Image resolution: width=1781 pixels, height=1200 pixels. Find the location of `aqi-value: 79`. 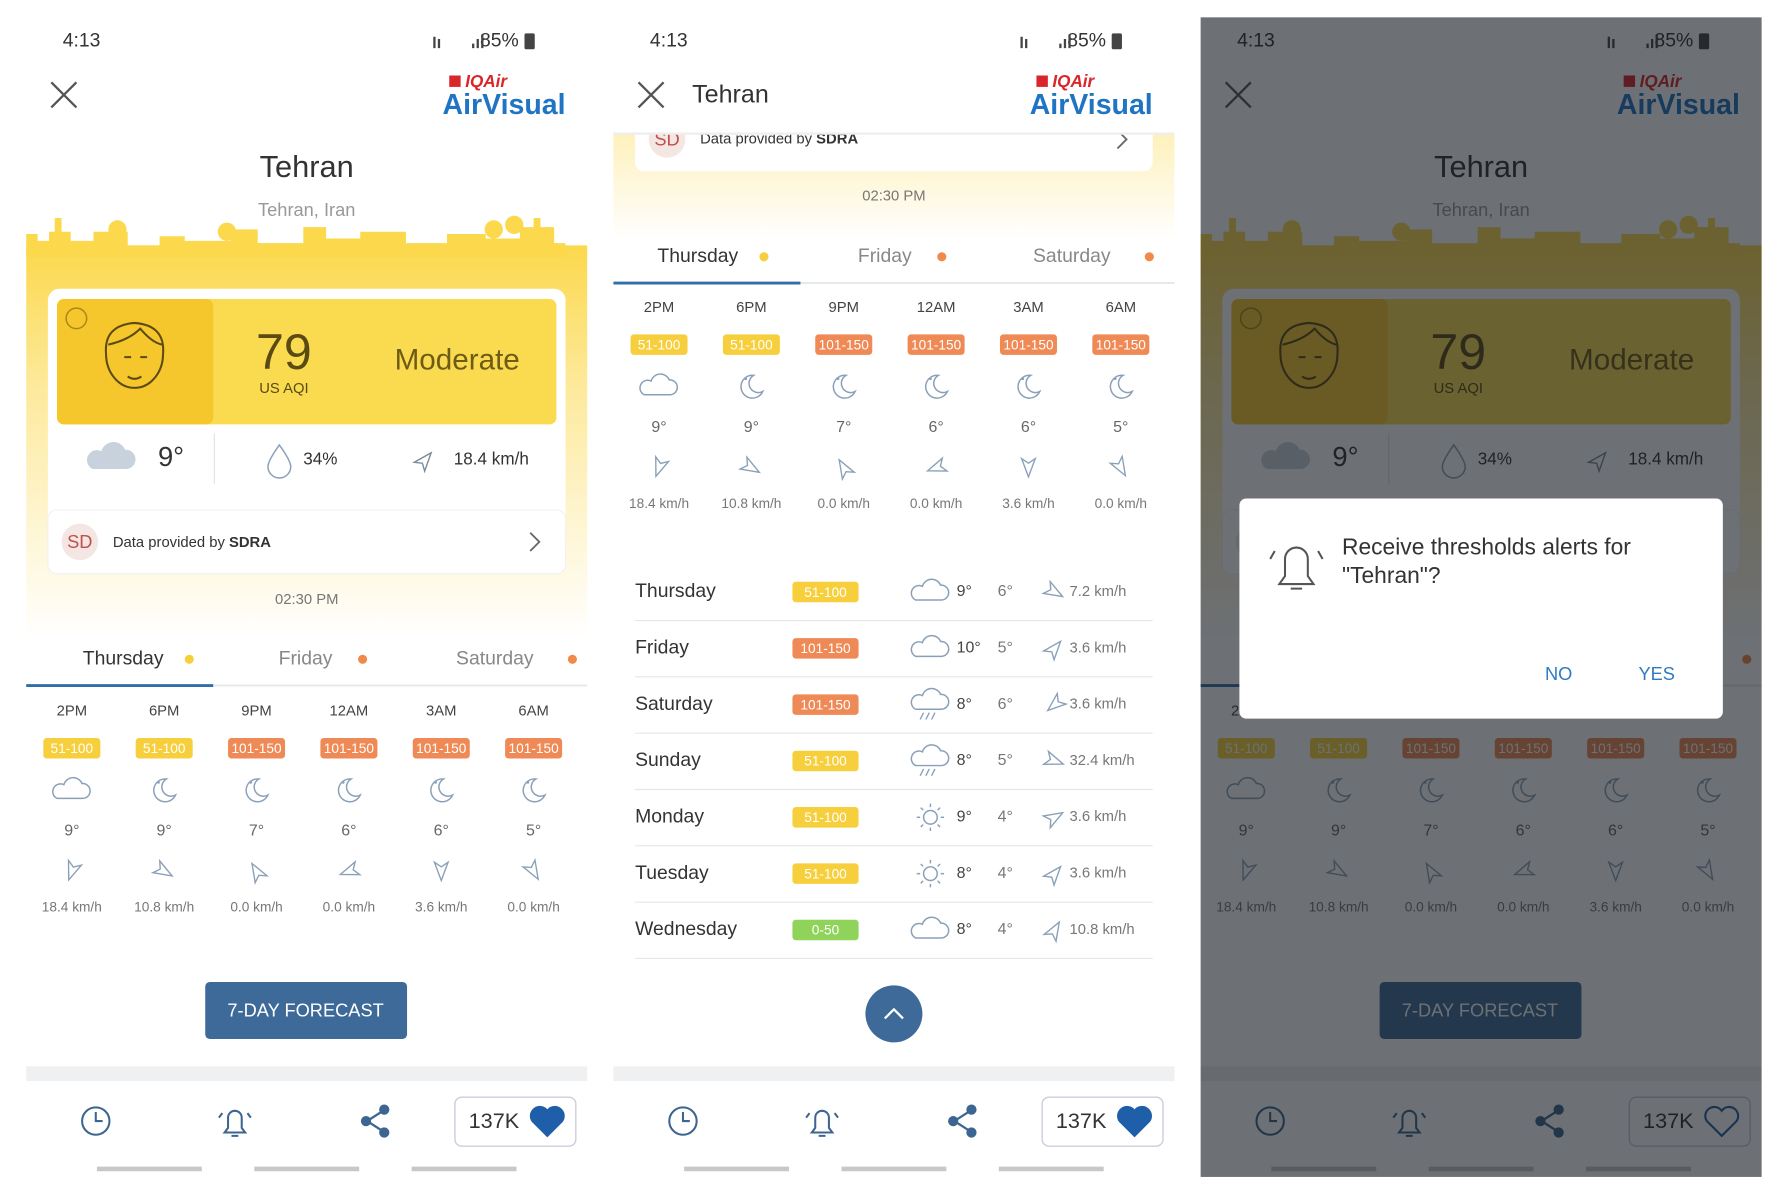

aqi-value: 79 is located at coordinates (284, 352).